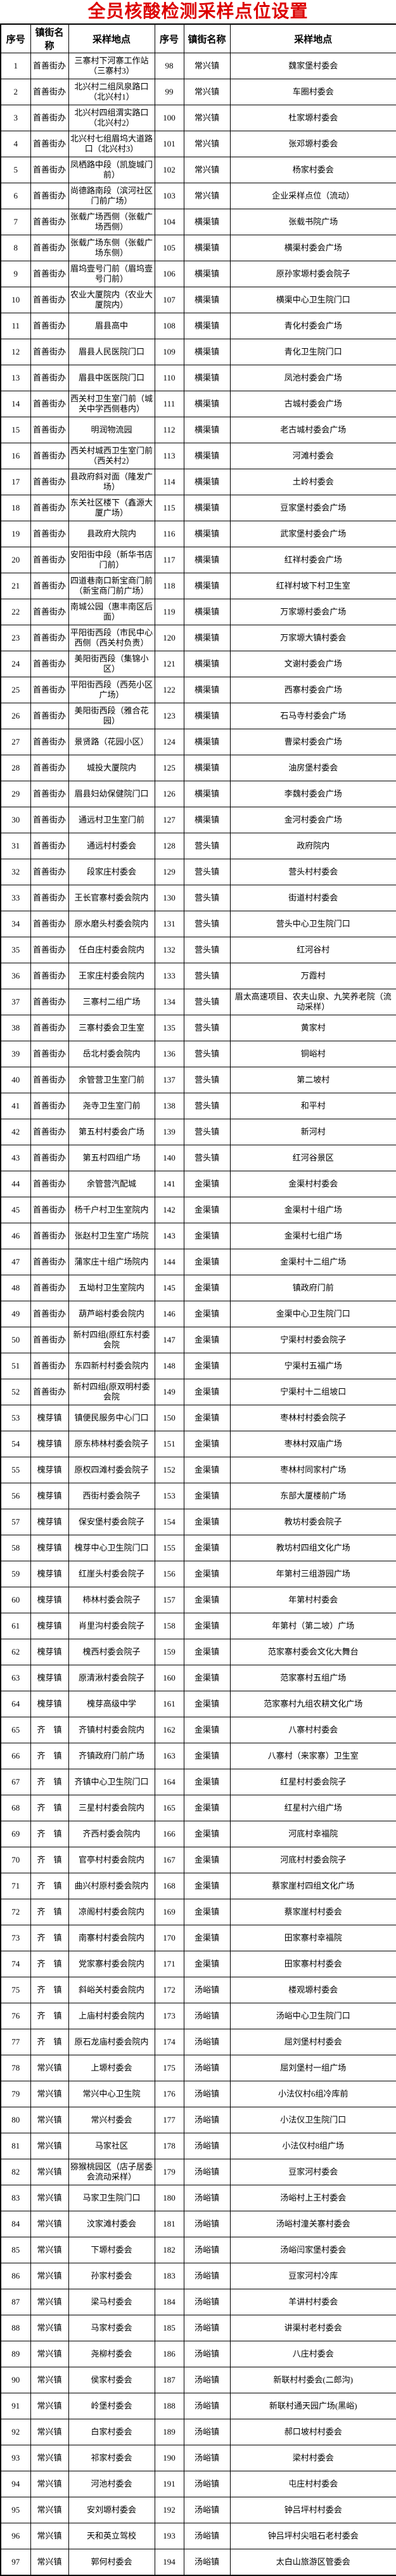  Describe the element at coordinates (15, 1652) in the screenshot. I see `index-cell-left: 62` at that location.